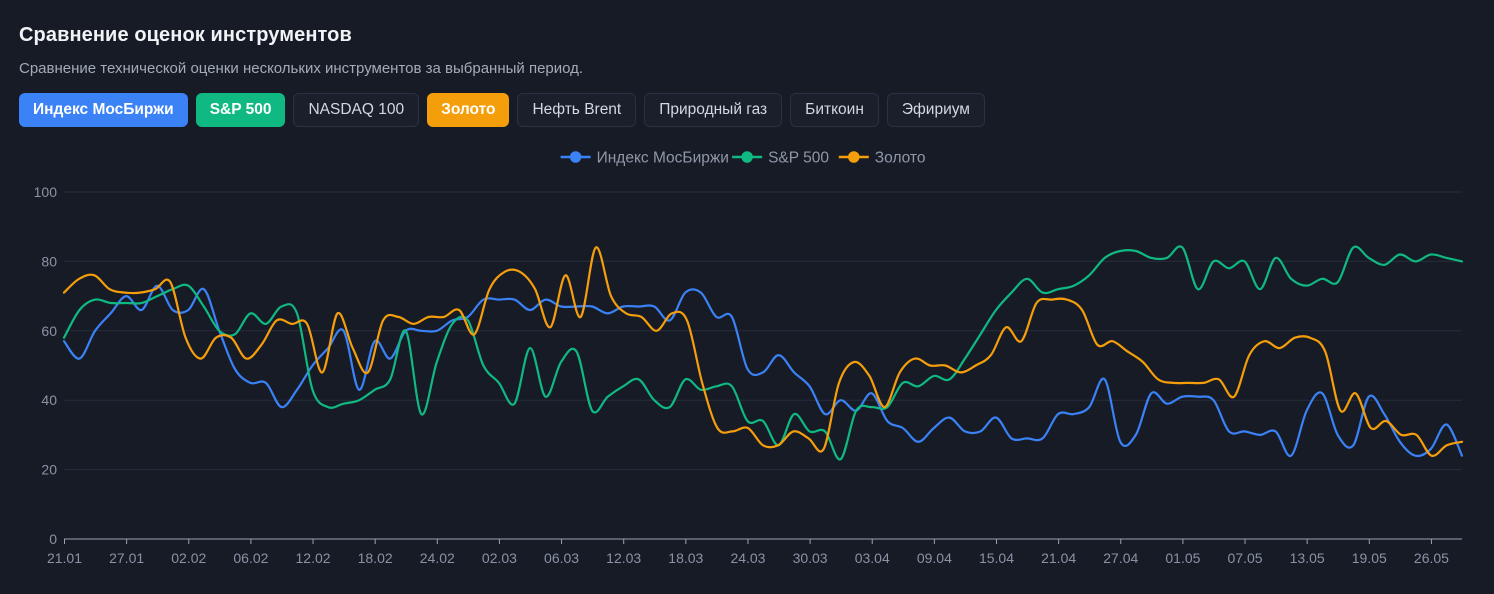  What do you see at coordinates (46, 192) in the screenshot?
I see `y-tick-label: 100` at bounding box center [46, 192].